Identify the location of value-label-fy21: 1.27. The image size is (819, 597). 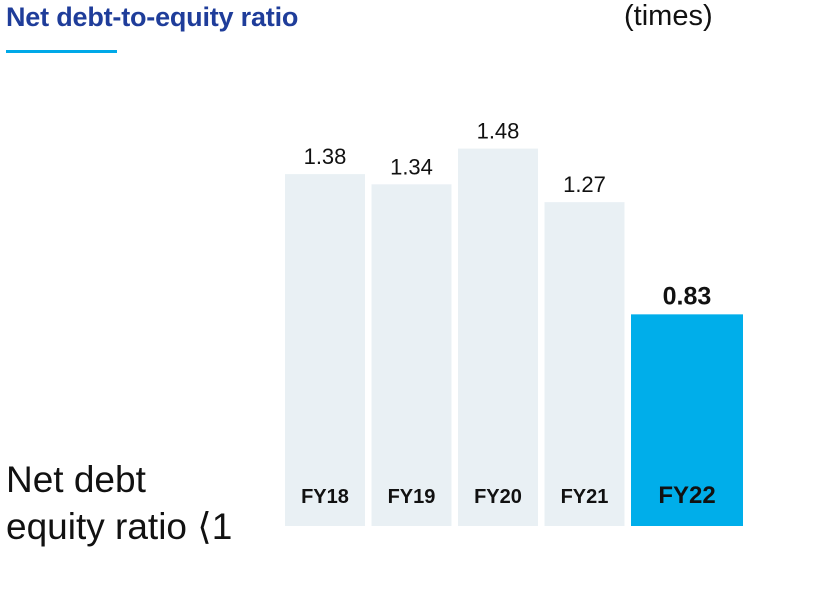
(584, 184).